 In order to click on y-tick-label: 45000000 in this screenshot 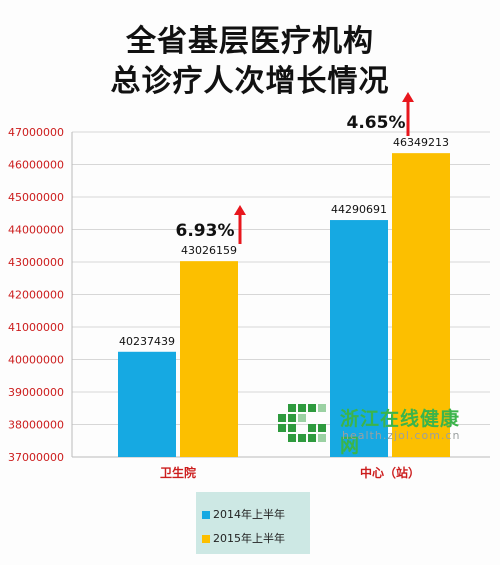, I will do `click(36, 197)`.